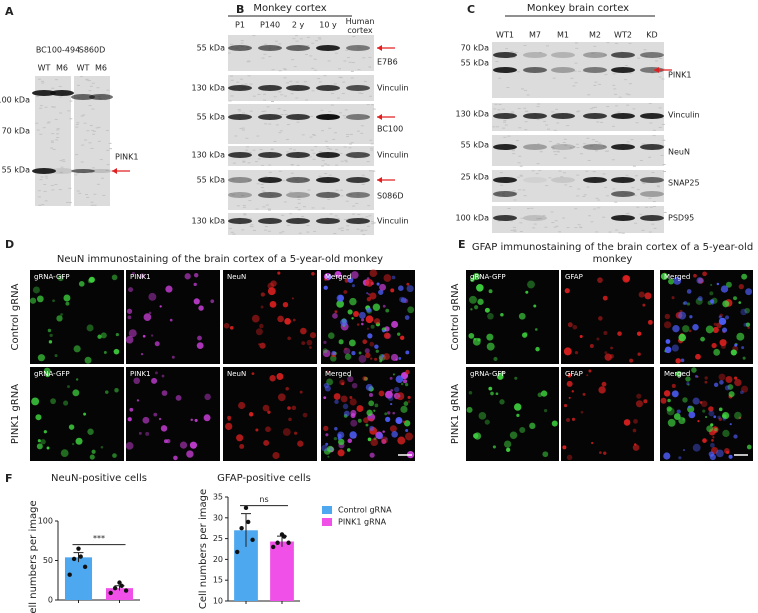  What do you see at coordinates (218, 497) in the screenshot?
I see `y-tick-label: 35` at bounding box center [218, 497].